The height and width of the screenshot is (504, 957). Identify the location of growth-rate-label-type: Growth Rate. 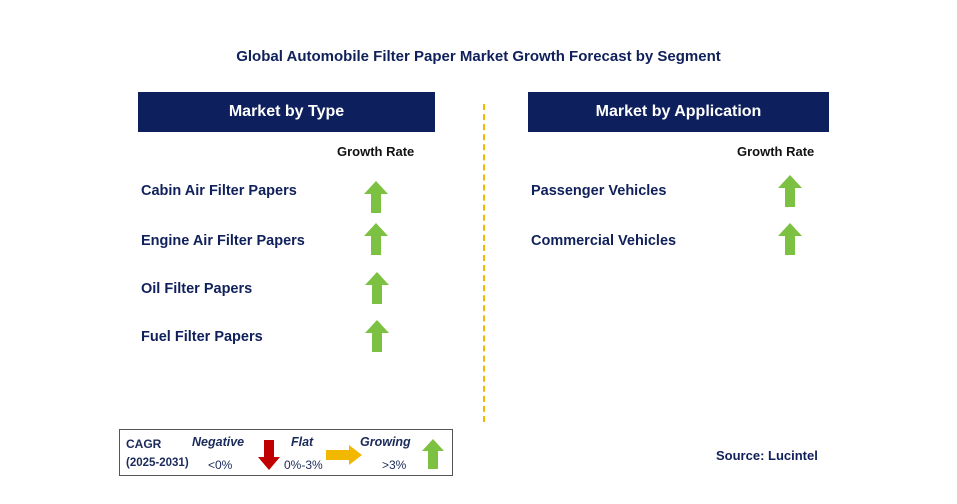
(376, 151).